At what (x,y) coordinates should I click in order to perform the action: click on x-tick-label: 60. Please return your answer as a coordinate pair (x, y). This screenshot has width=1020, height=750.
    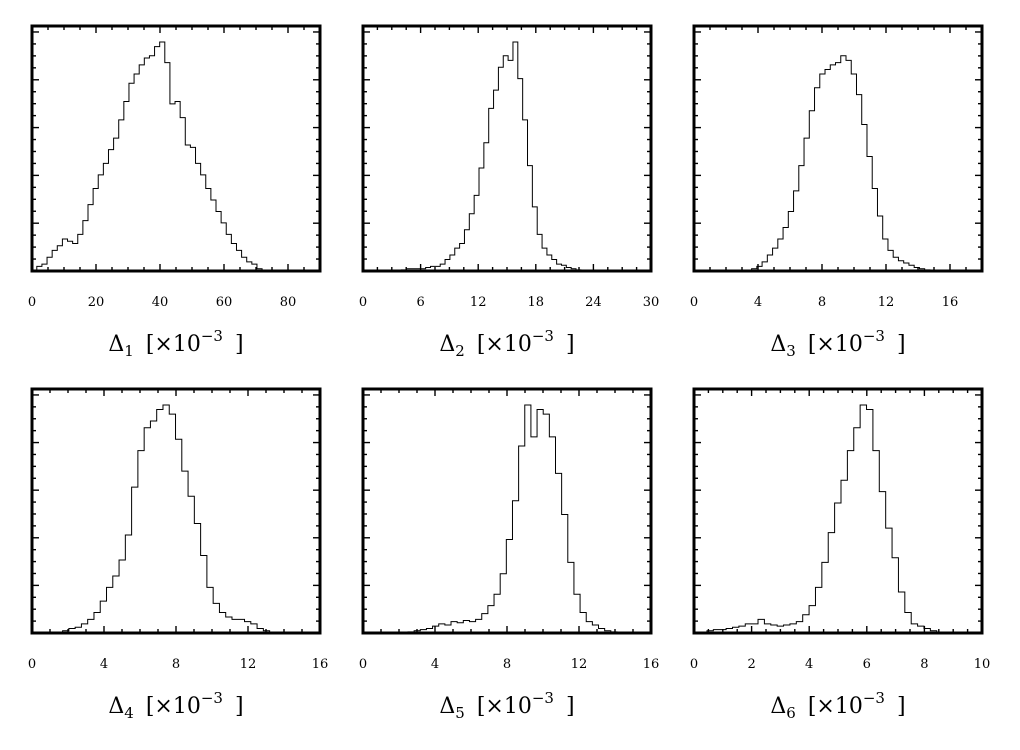
    Looking at the image, I should click on (224, 302).